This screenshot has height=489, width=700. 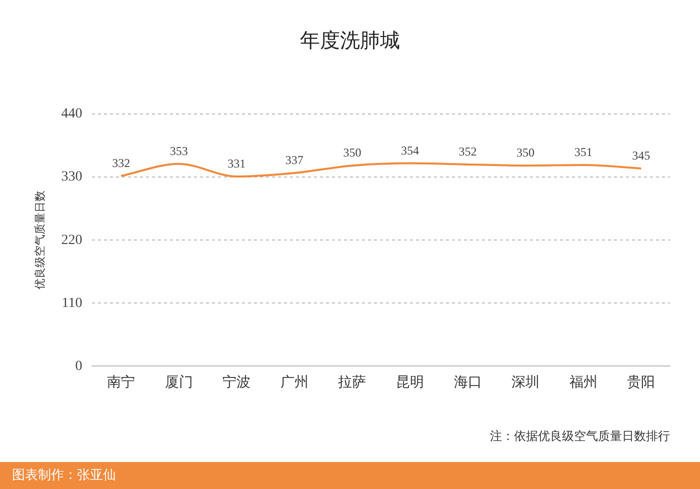 I want to click on y-tick-label: 220, so click(x=71, y=240).